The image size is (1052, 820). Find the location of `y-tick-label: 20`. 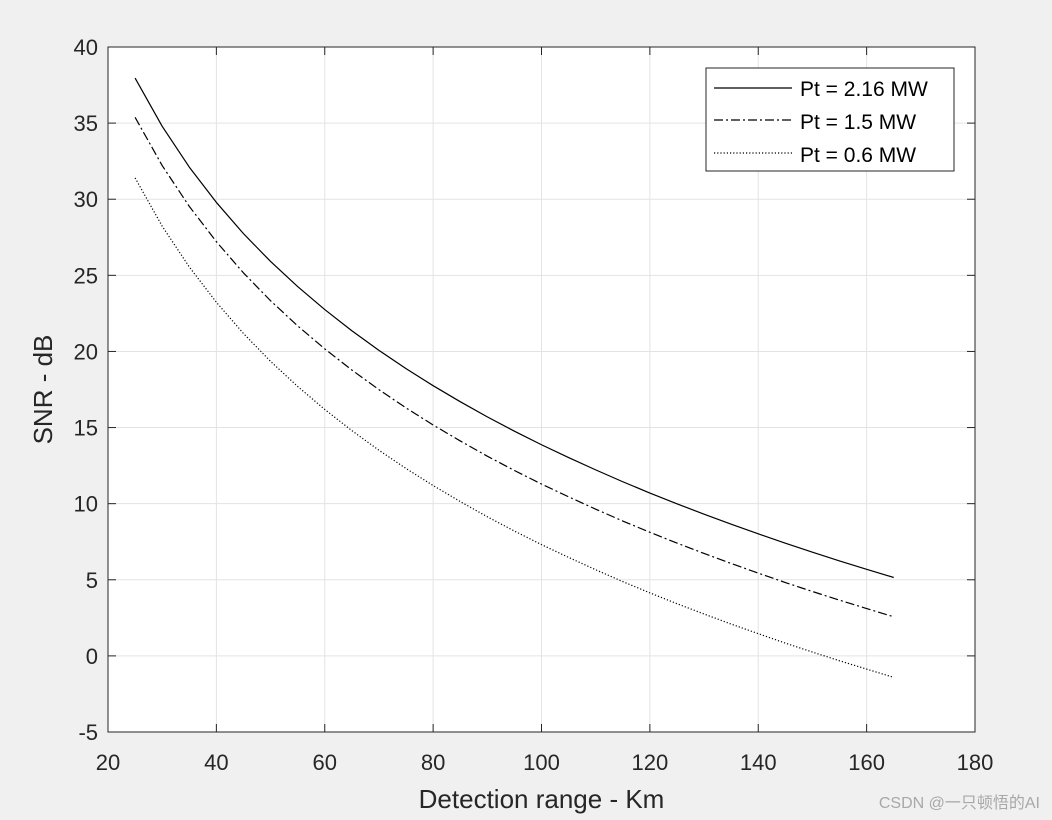

y-tick-label: 20 is located at coordinates (86, 351).